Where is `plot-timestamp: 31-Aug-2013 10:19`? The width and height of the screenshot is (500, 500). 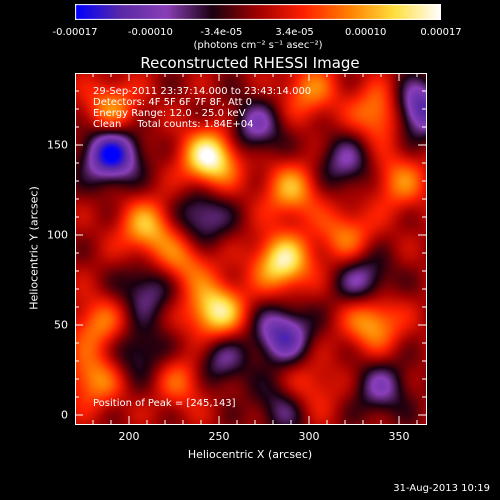
plot-timestamp: 31-Aug-2013 10:19 is located at coordinates (441, 488).